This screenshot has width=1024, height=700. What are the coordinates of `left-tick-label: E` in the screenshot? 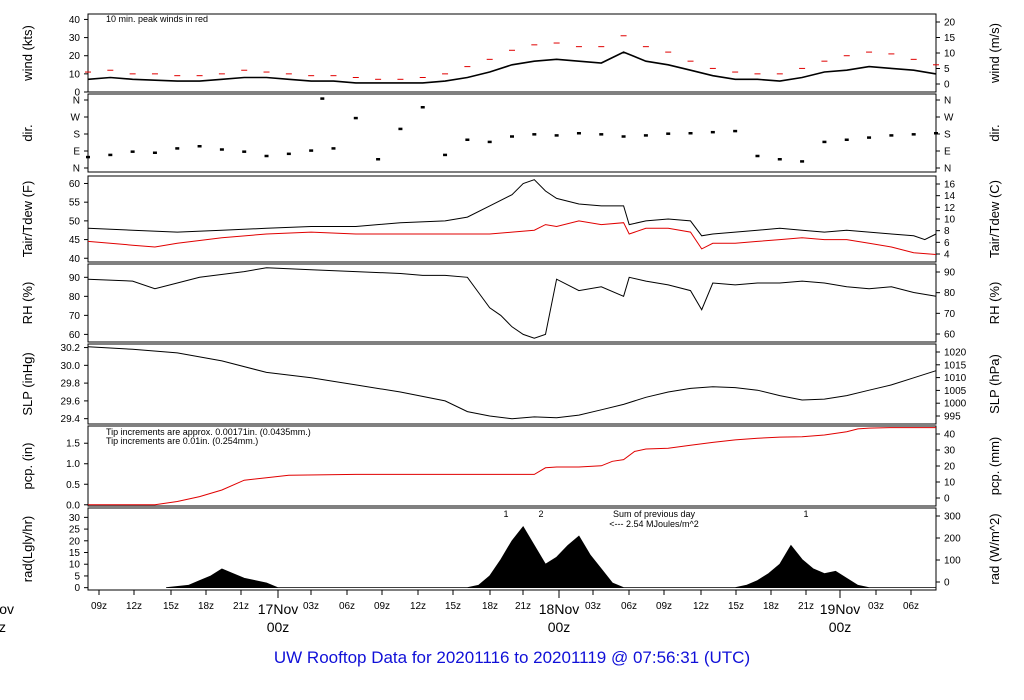 It's located at (76, 152).